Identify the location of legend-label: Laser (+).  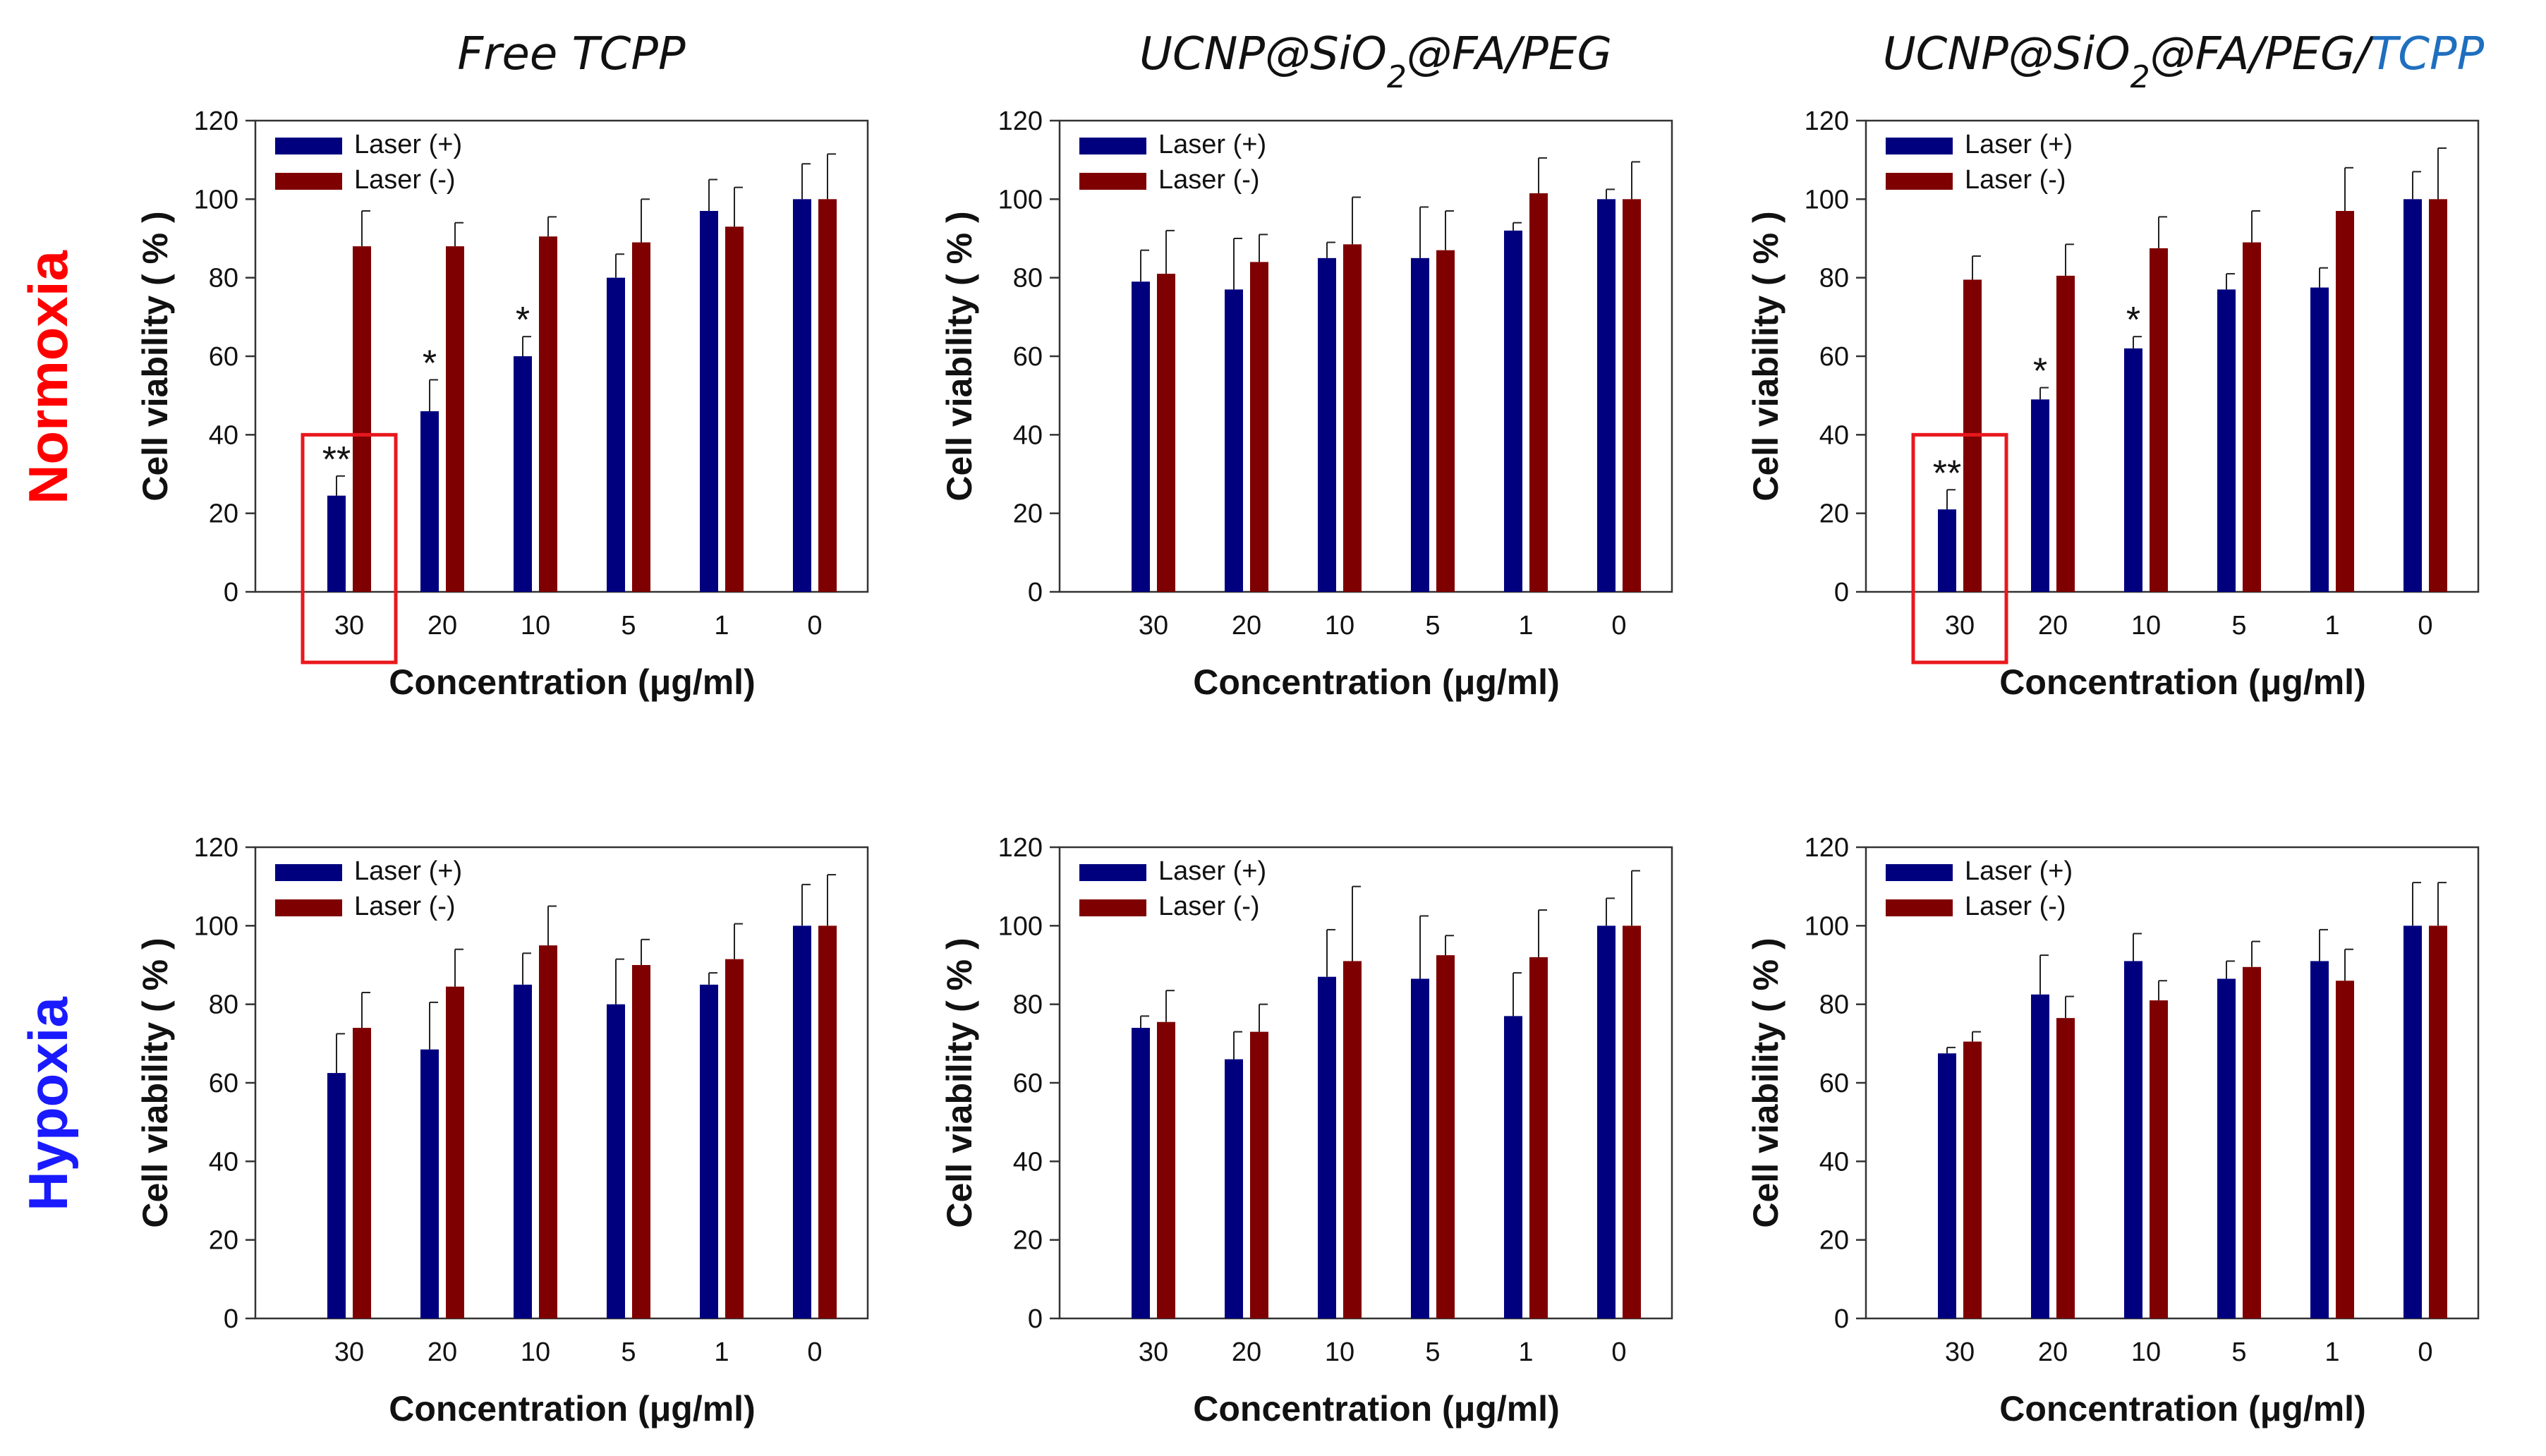
(1212, 871).